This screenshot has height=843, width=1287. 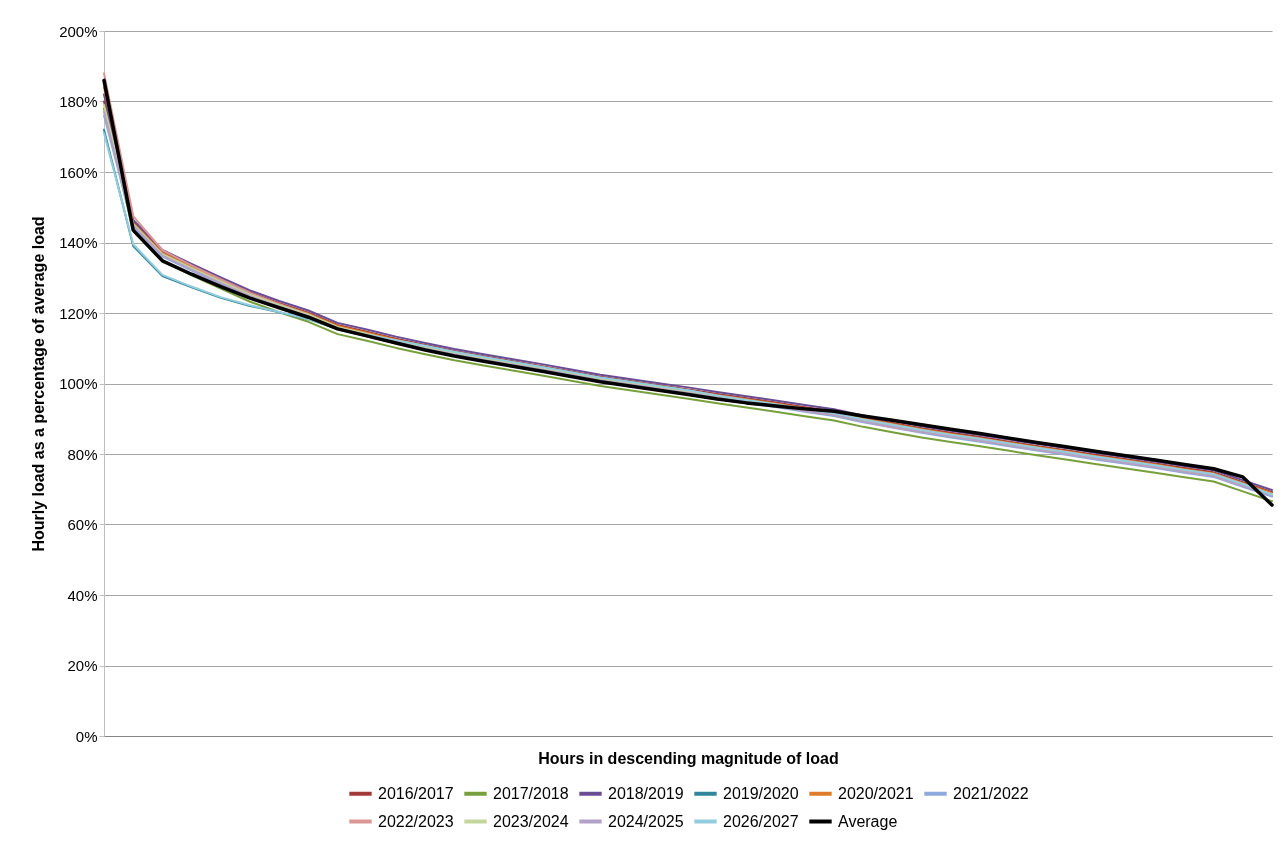 I want to click on y-tick-label: 160%, so click(x=78, y=172).